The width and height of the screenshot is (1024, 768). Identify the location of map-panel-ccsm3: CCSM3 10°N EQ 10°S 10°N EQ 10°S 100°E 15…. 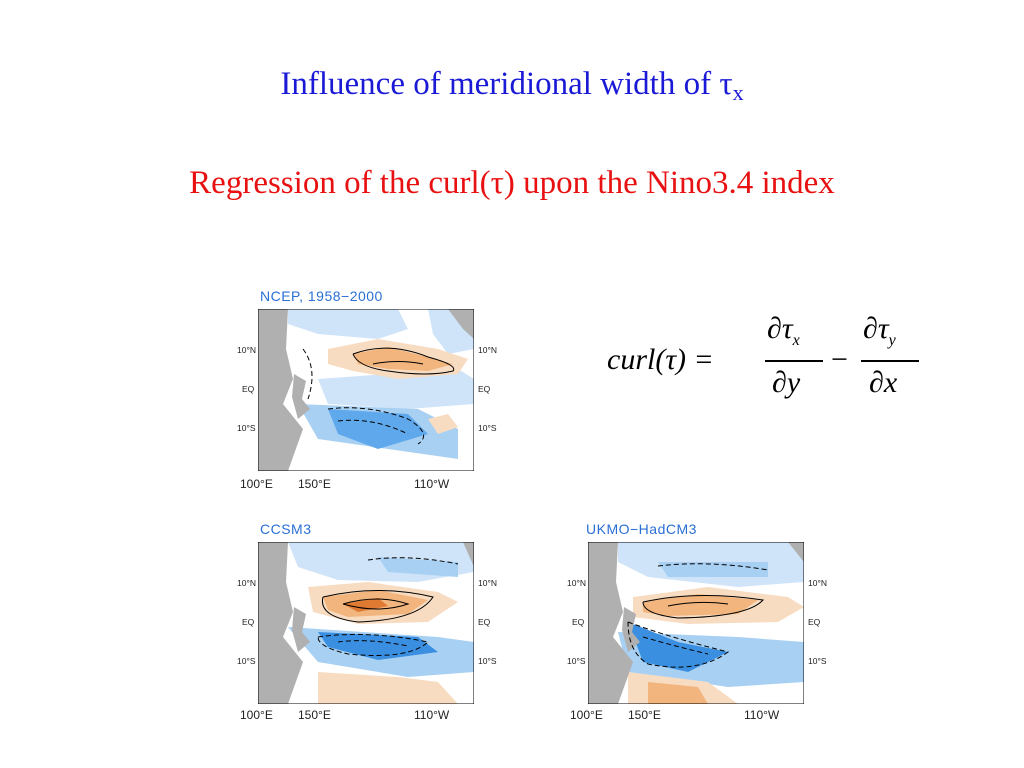
(364, 625).